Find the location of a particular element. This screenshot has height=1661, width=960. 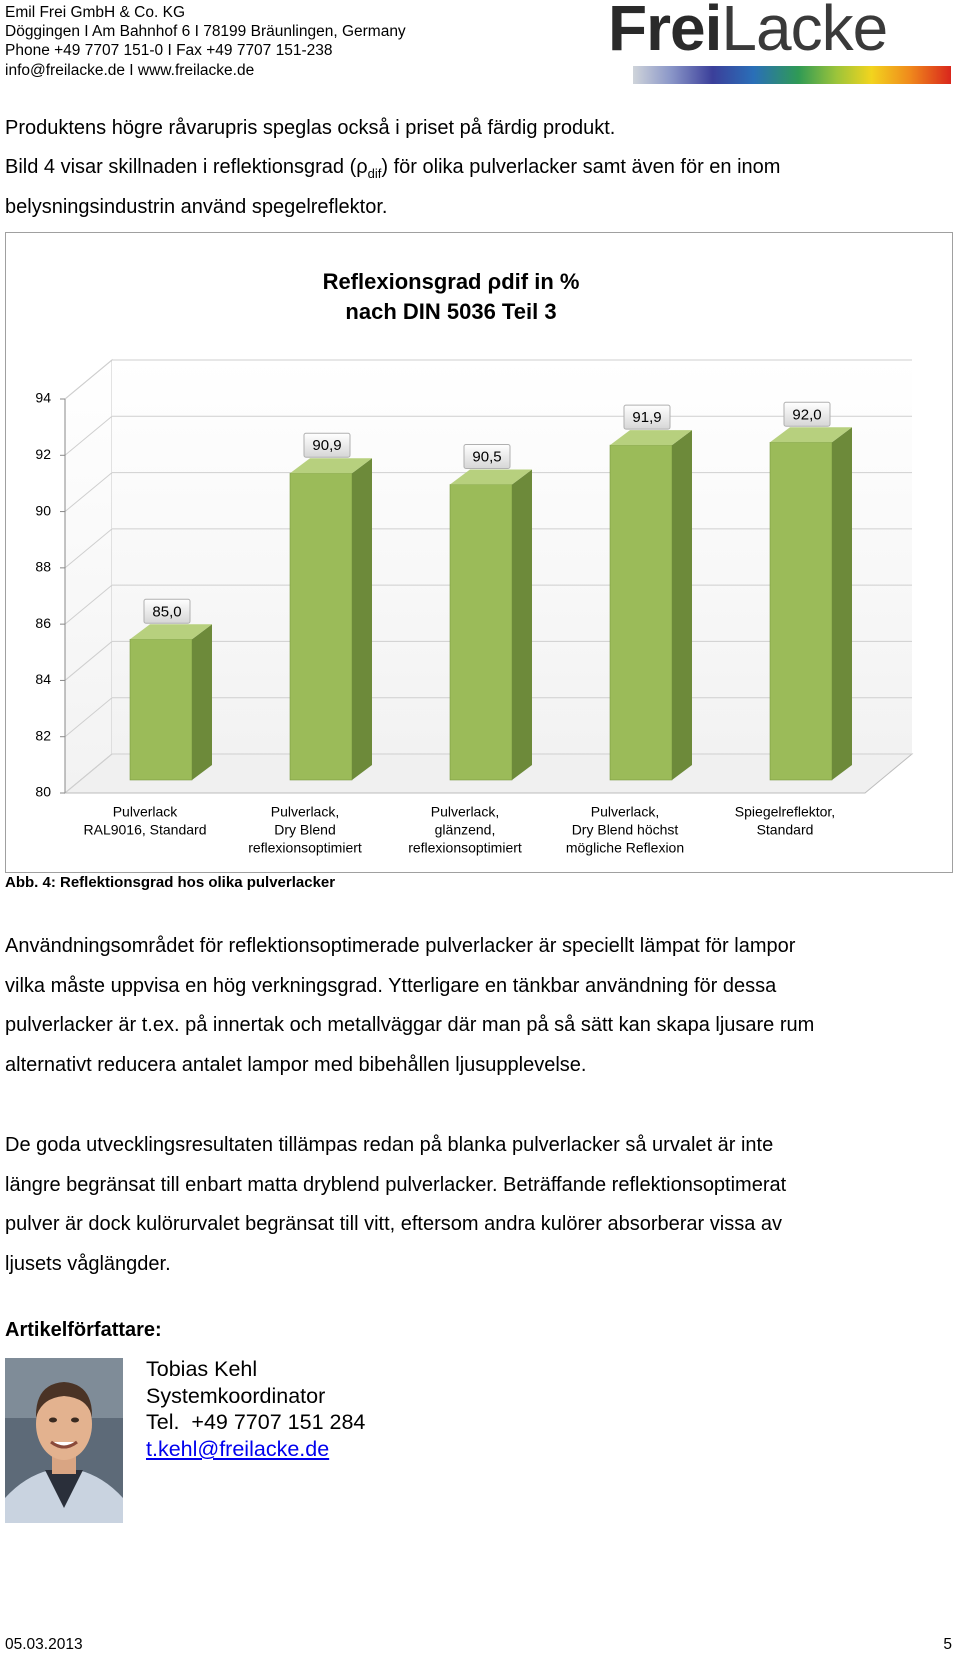

logo-bold: Frei is located at coordinates (665, 32).